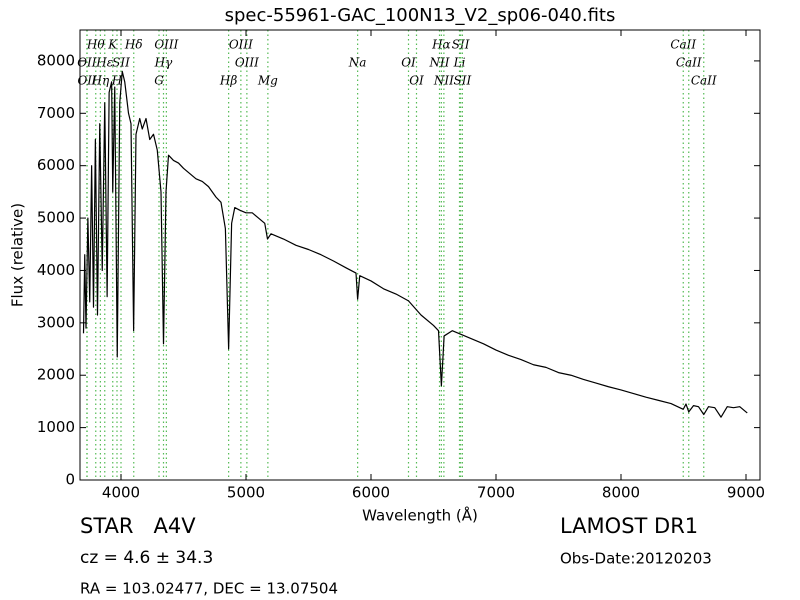 The height and width of the screenshot is (600, 800). I want to click on spectral-line-label: G, so click(159, 81).